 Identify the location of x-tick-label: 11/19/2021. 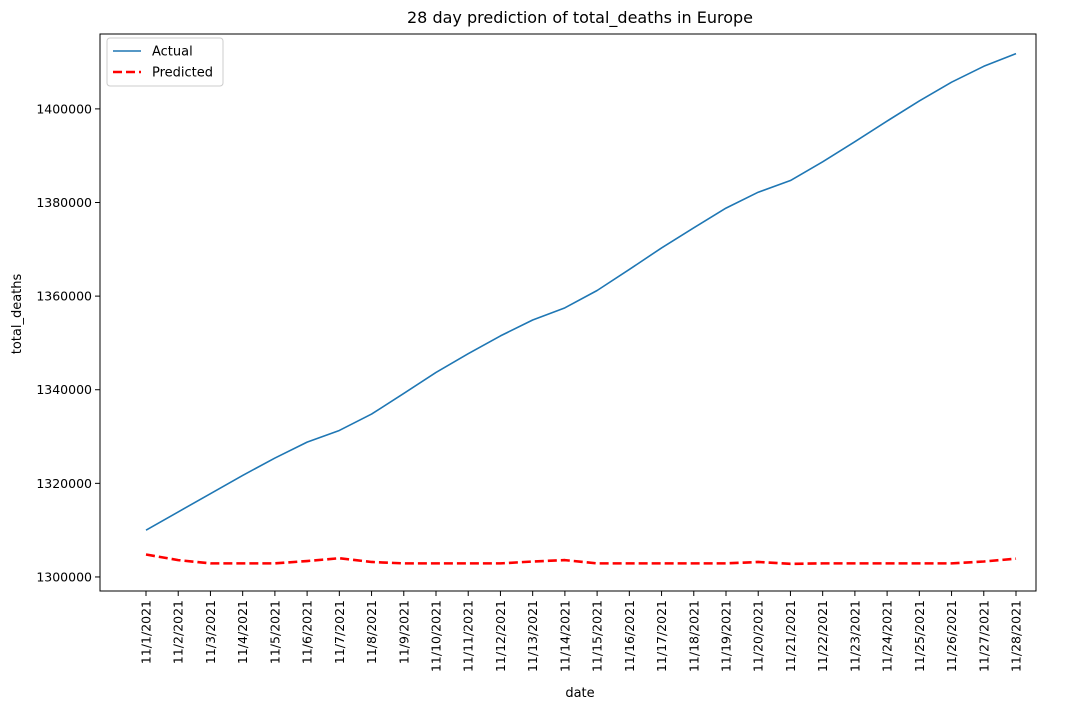
(726, 636).